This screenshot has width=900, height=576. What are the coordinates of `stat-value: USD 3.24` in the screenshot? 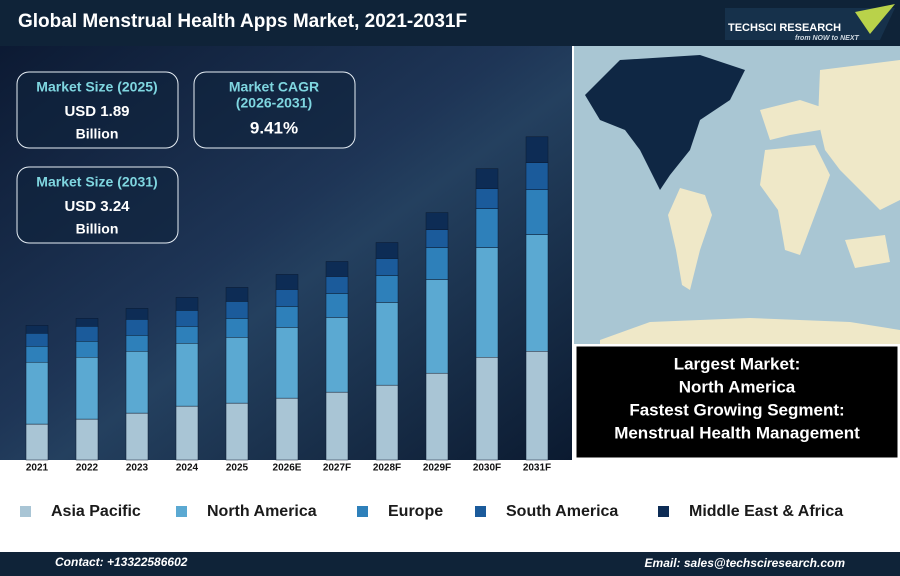 It's located at (97, 206).